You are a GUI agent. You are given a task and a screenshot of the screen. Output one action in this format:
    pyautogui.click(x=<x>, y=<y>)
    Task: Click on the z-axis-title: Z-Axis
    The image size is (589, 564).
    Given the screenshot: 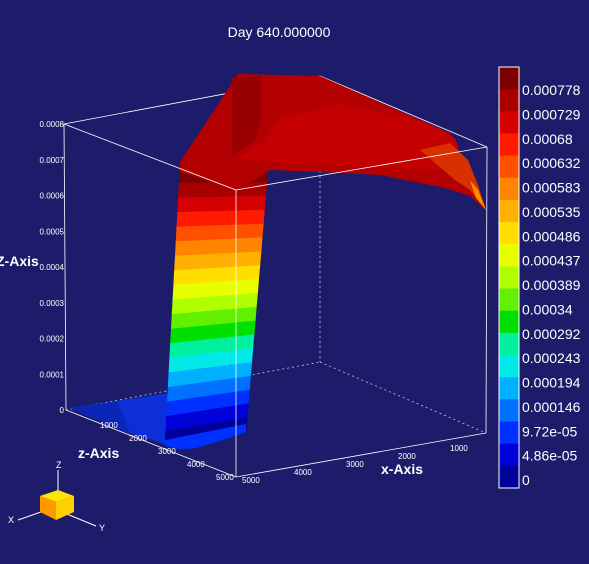 What is the action you would take?
    pyautogui.click(x=19, y=261)
    